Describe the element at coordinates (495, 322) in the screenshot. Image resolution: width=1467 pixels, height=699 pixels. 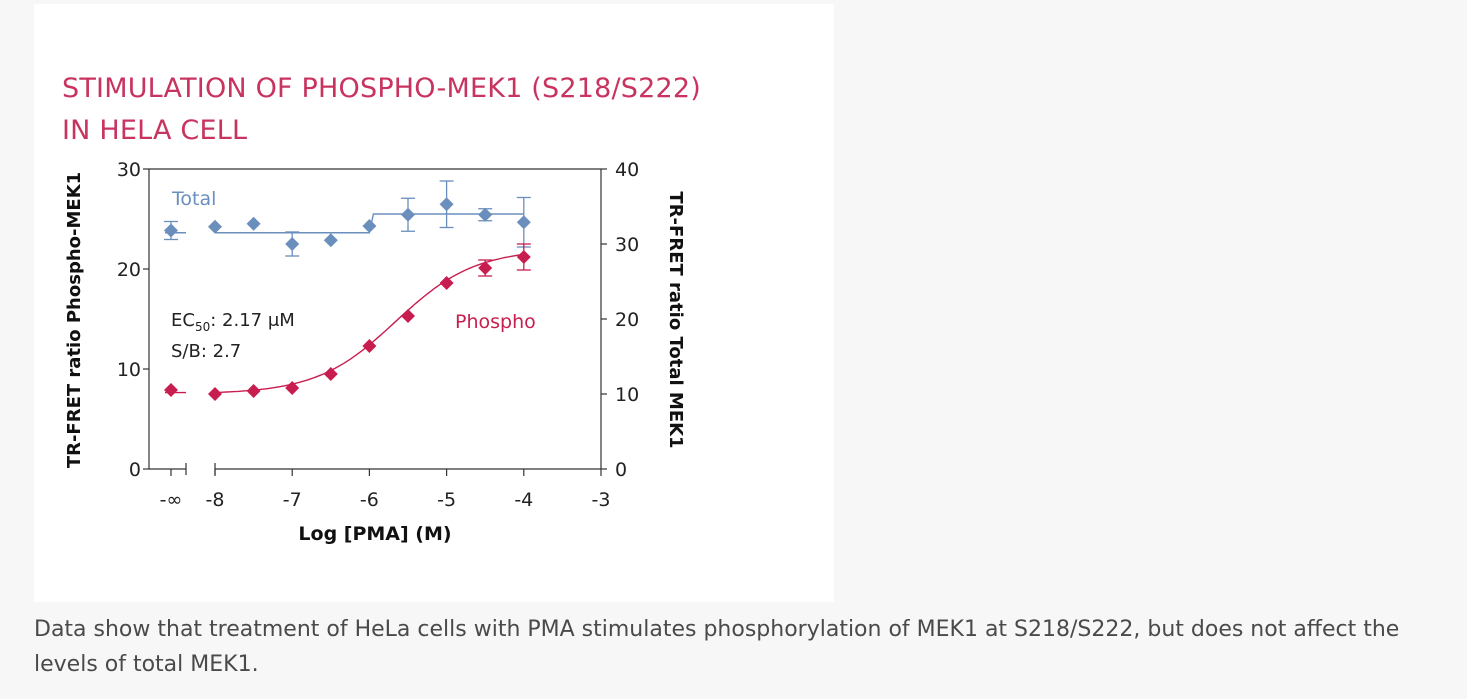
I see `series-label-phospho: Phospho` at that location.